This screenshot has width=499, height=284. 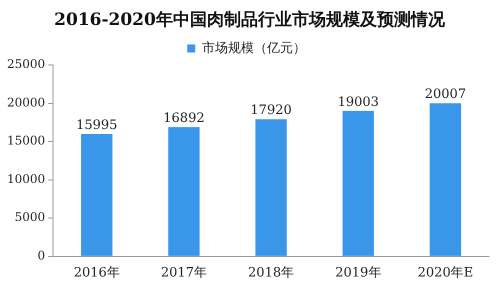 What do you see at coordinates (358, 273) in the screenshot?
I see `x-tick-label: 2019年` at bounding box center [358, 273].